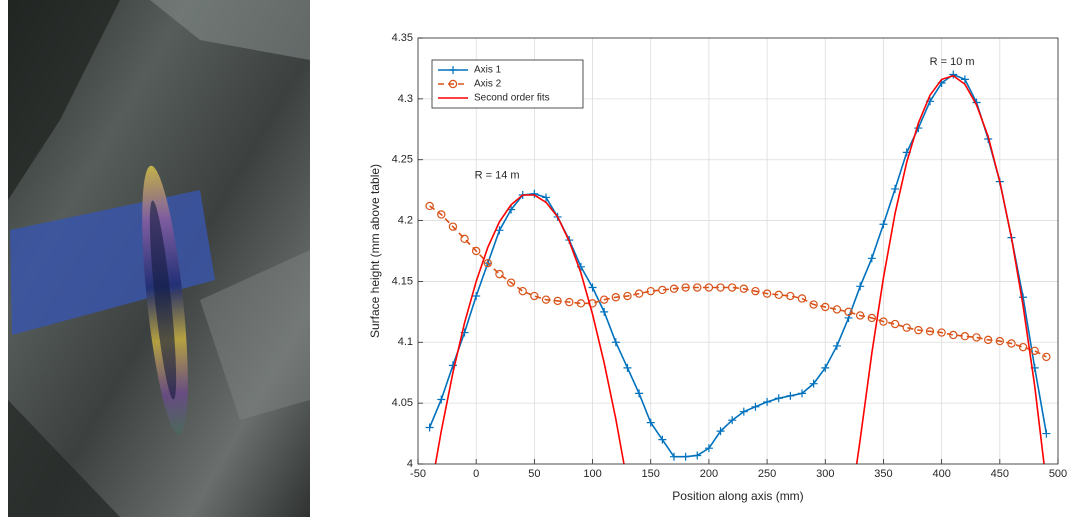  Describe the element at coordinates (410, 464) in the screenshot. I see `y-tick-label: 4` at that location.